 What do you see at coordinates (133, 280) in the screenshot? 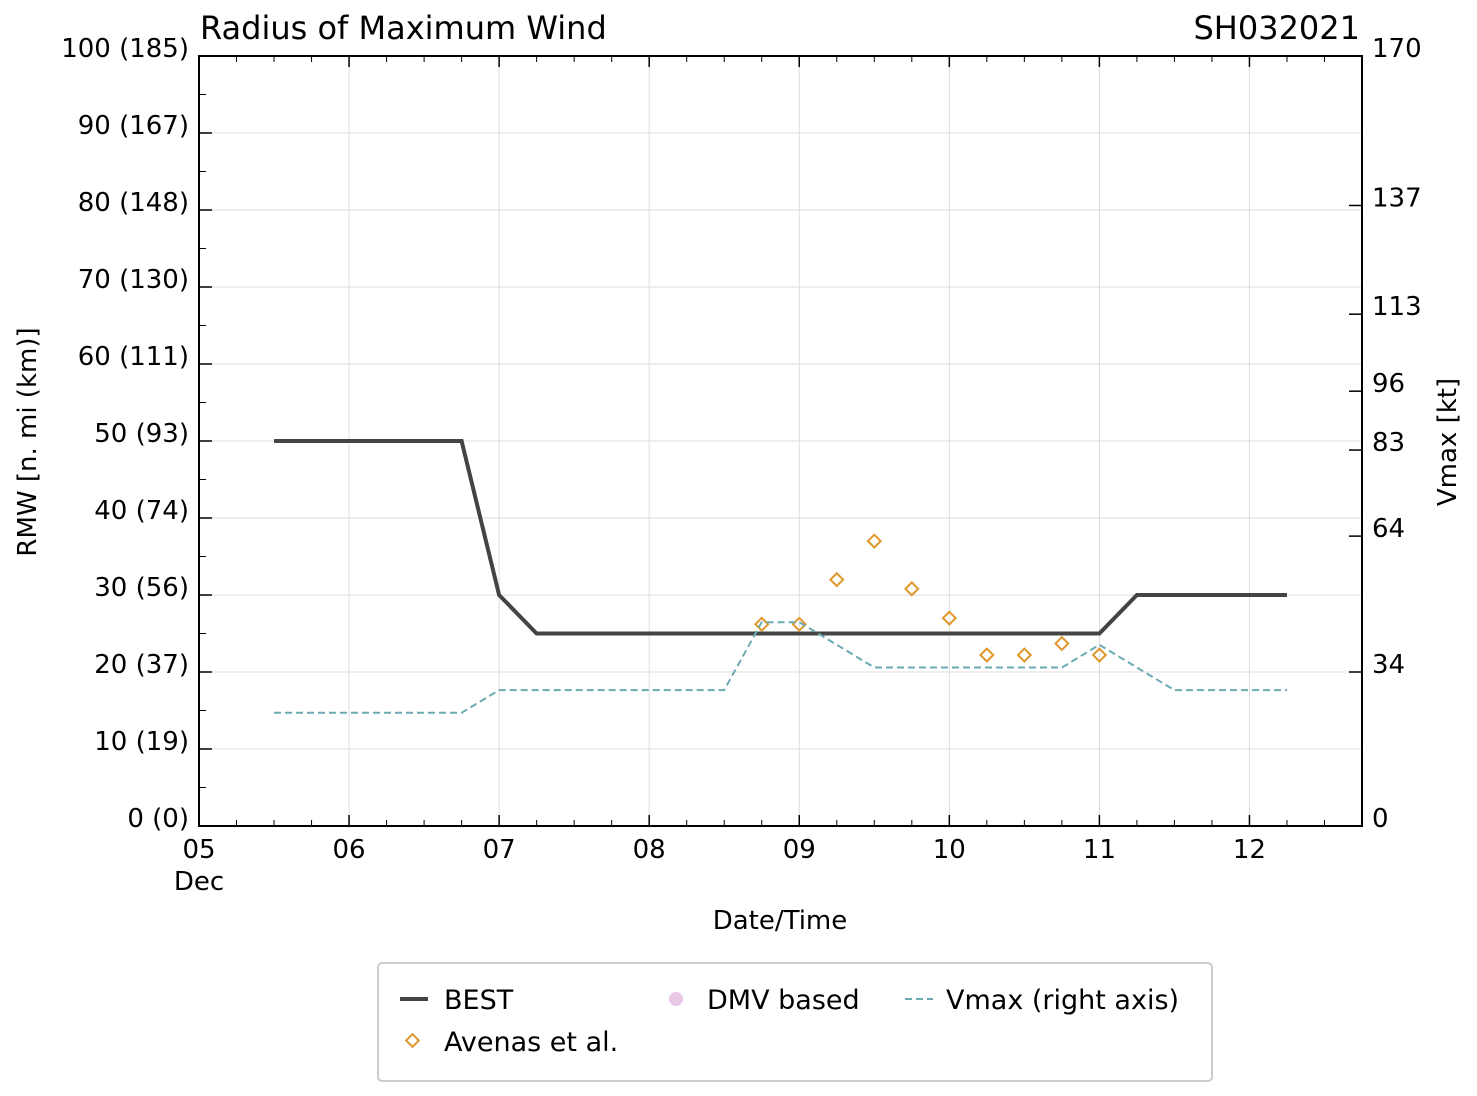
I see `y-tick-label: 70 (130)` at bounding box center [133, 280].